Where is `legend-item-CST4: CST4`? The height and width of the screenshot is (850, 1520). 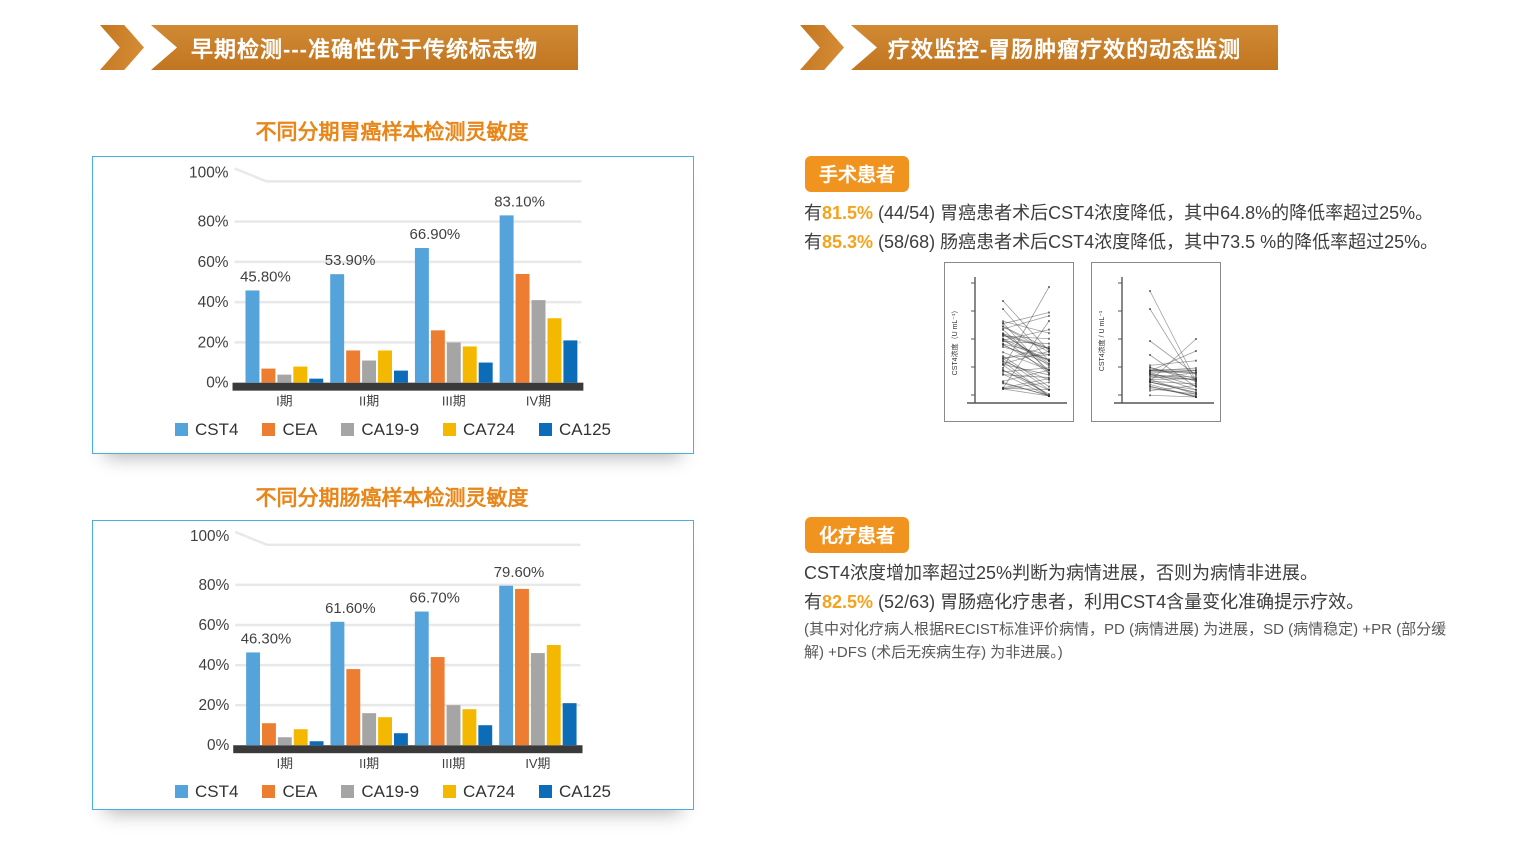
legend-item-CST4: CST4 is located at coordinates (206, 430).